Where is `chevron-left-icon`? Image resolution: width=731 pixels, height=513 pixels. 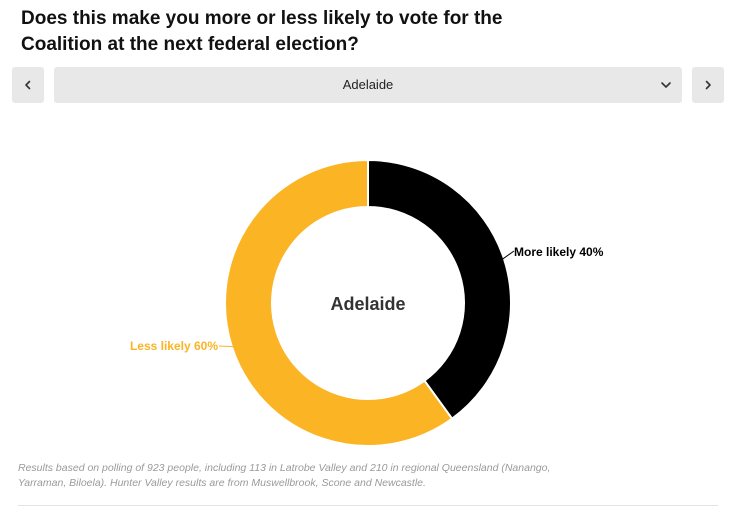 chevron-left-icon is located at coordinates (28, 85).